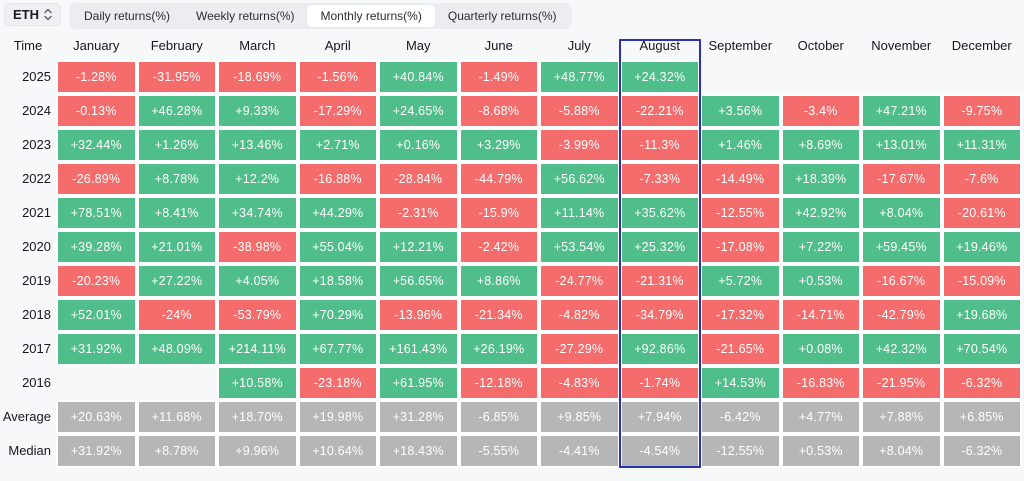 This screenshot has width=1024, height=481. Describe the element at coordinates (96, 349) in the screenshot. I see `cell-2017-january: +31.92%` at that location.